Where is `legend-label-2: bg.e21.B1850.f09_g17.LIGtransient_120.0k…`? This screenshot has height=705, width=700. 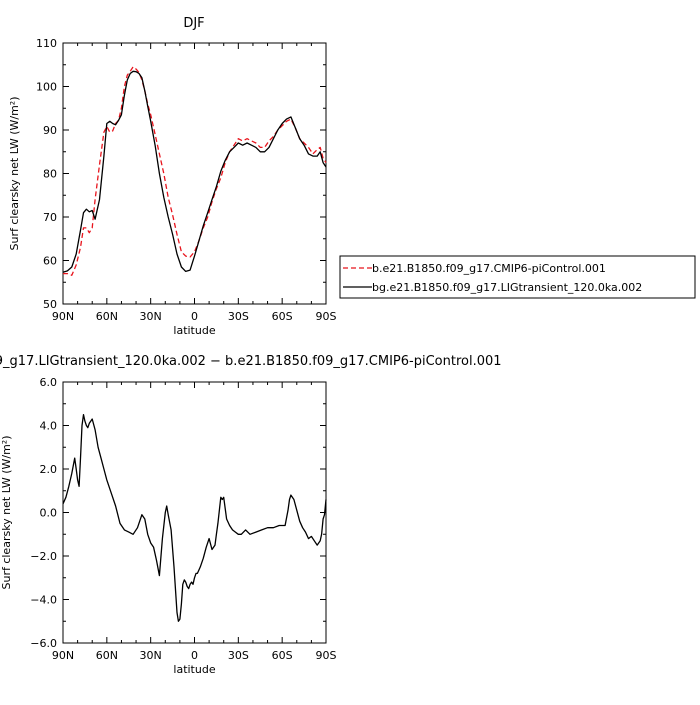
legend-label-2: bg.e21.B1850.f09_g17.LIGtransient_120.0k… is located at coordinates (507, 287).